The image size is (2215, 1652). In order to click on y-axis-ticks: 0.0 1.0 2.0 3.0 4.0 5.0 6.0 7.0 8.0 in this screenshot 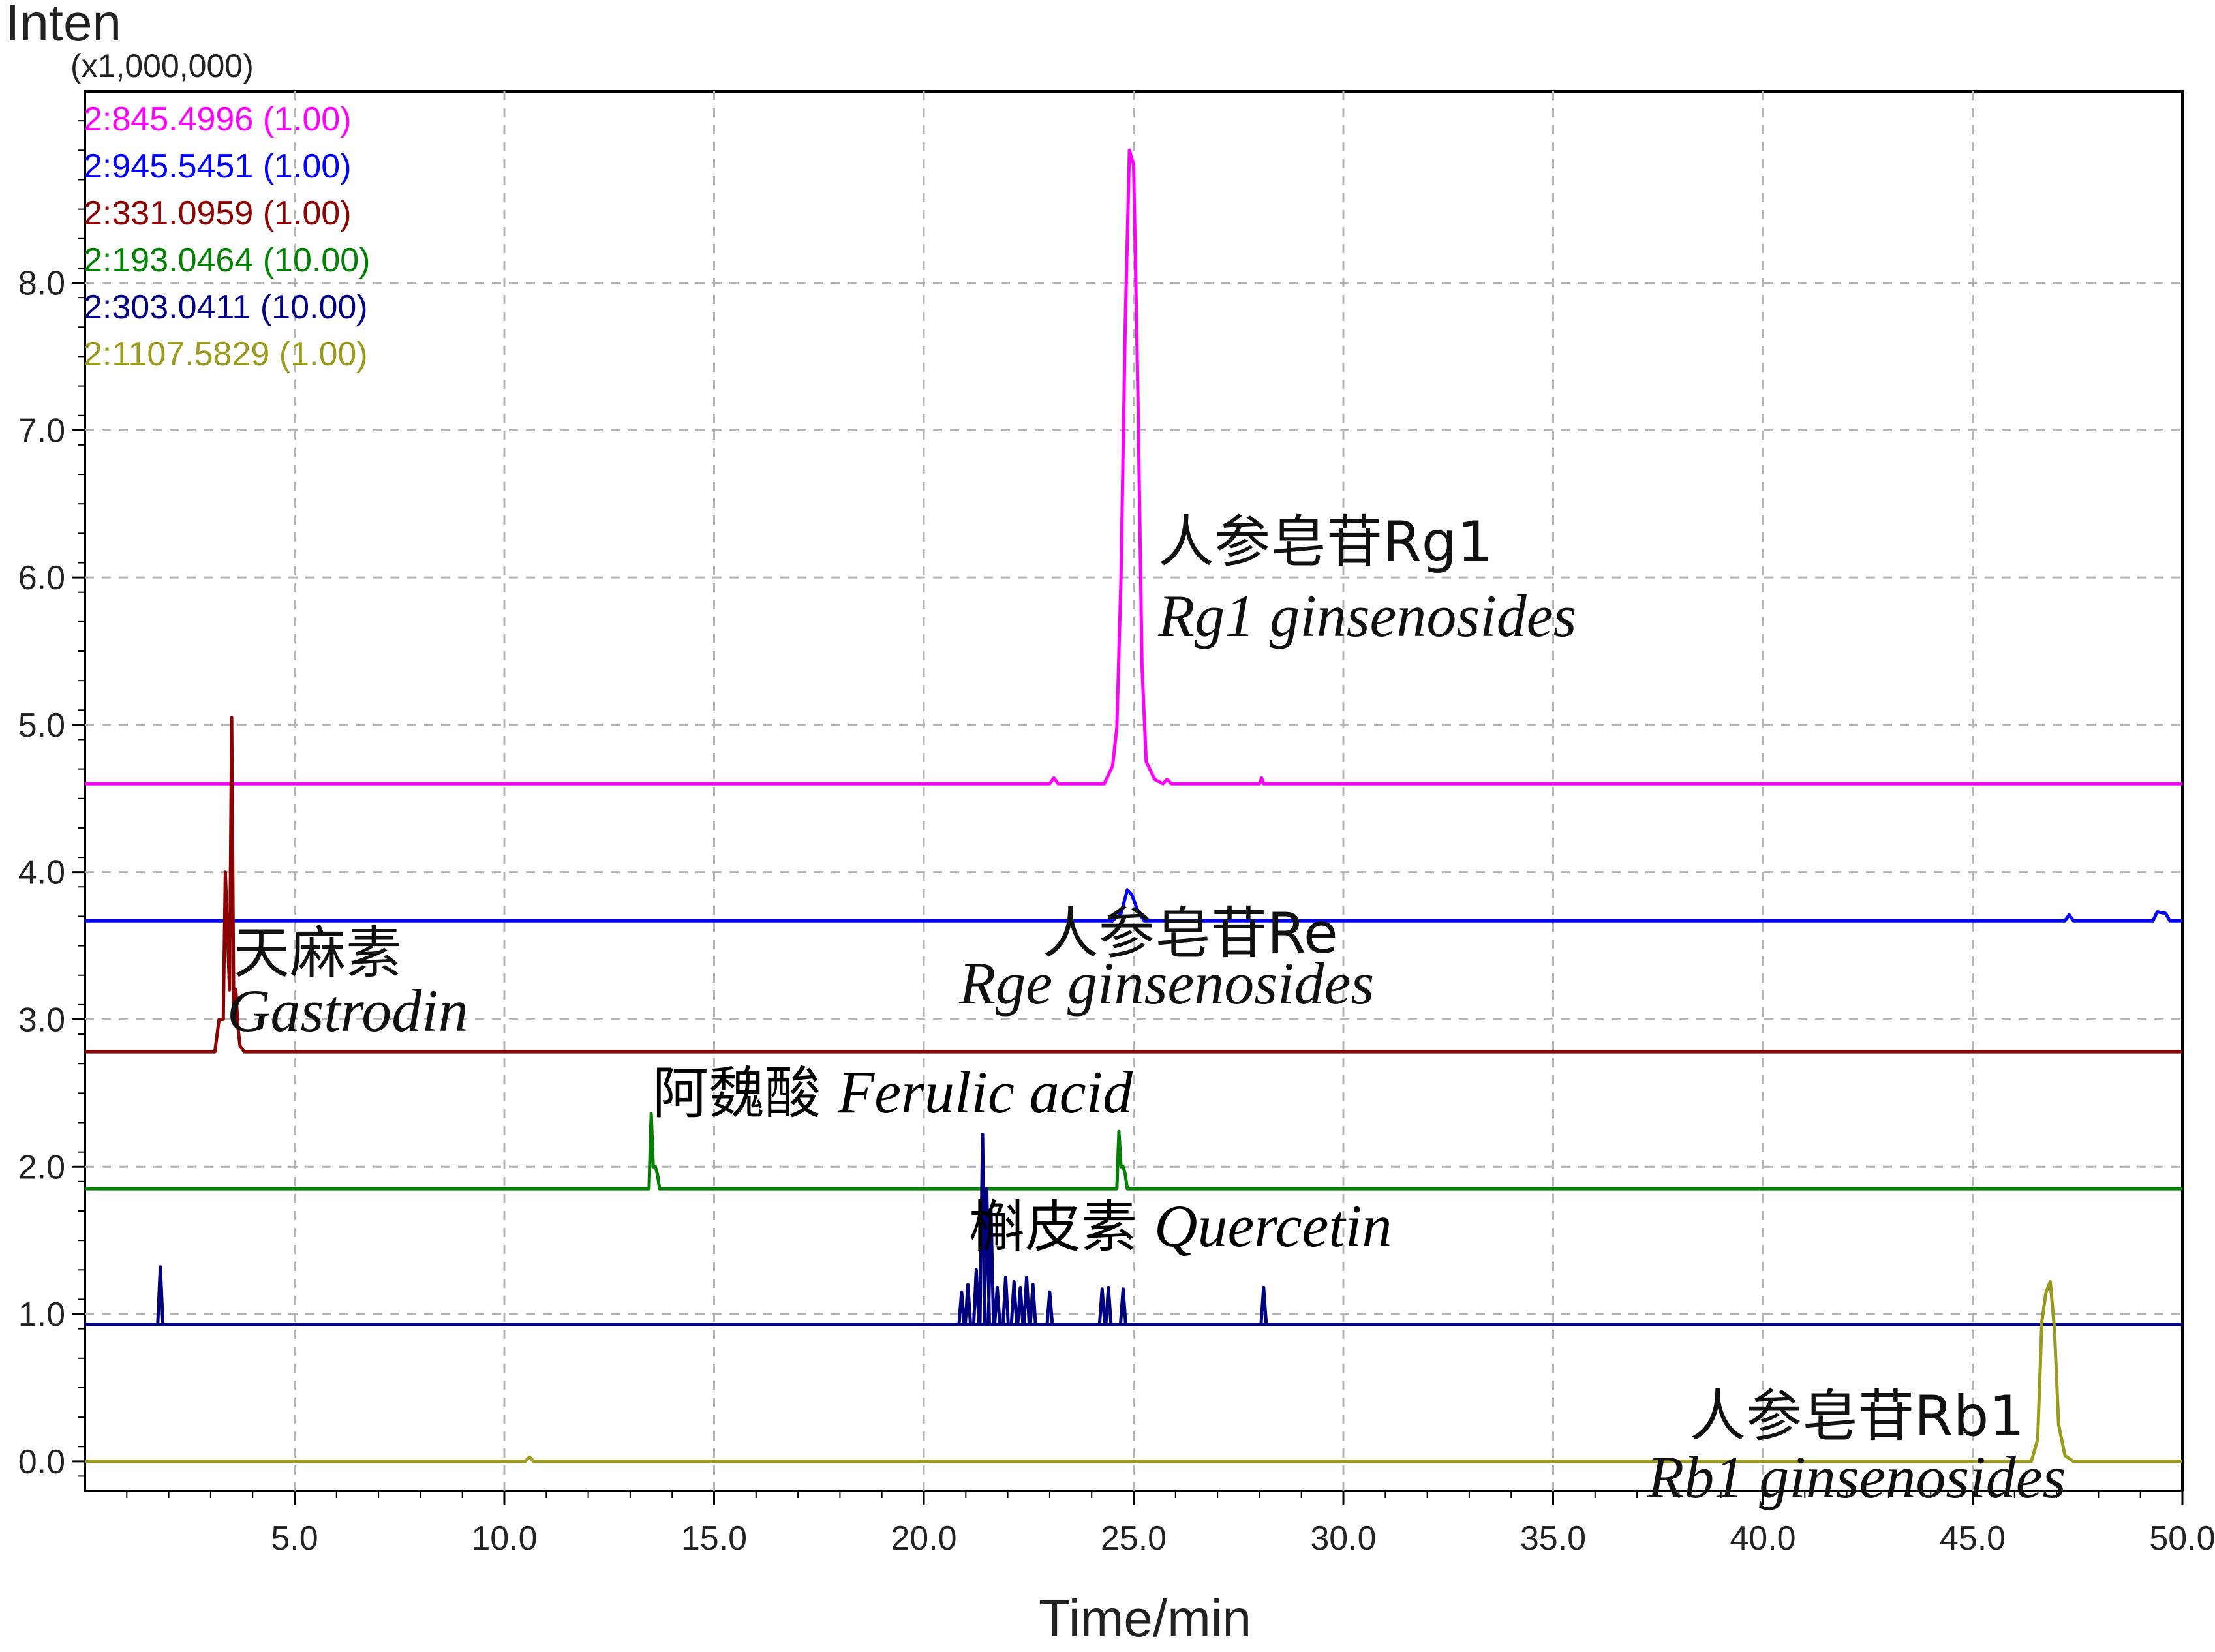, I will do `click(51, 801)`.